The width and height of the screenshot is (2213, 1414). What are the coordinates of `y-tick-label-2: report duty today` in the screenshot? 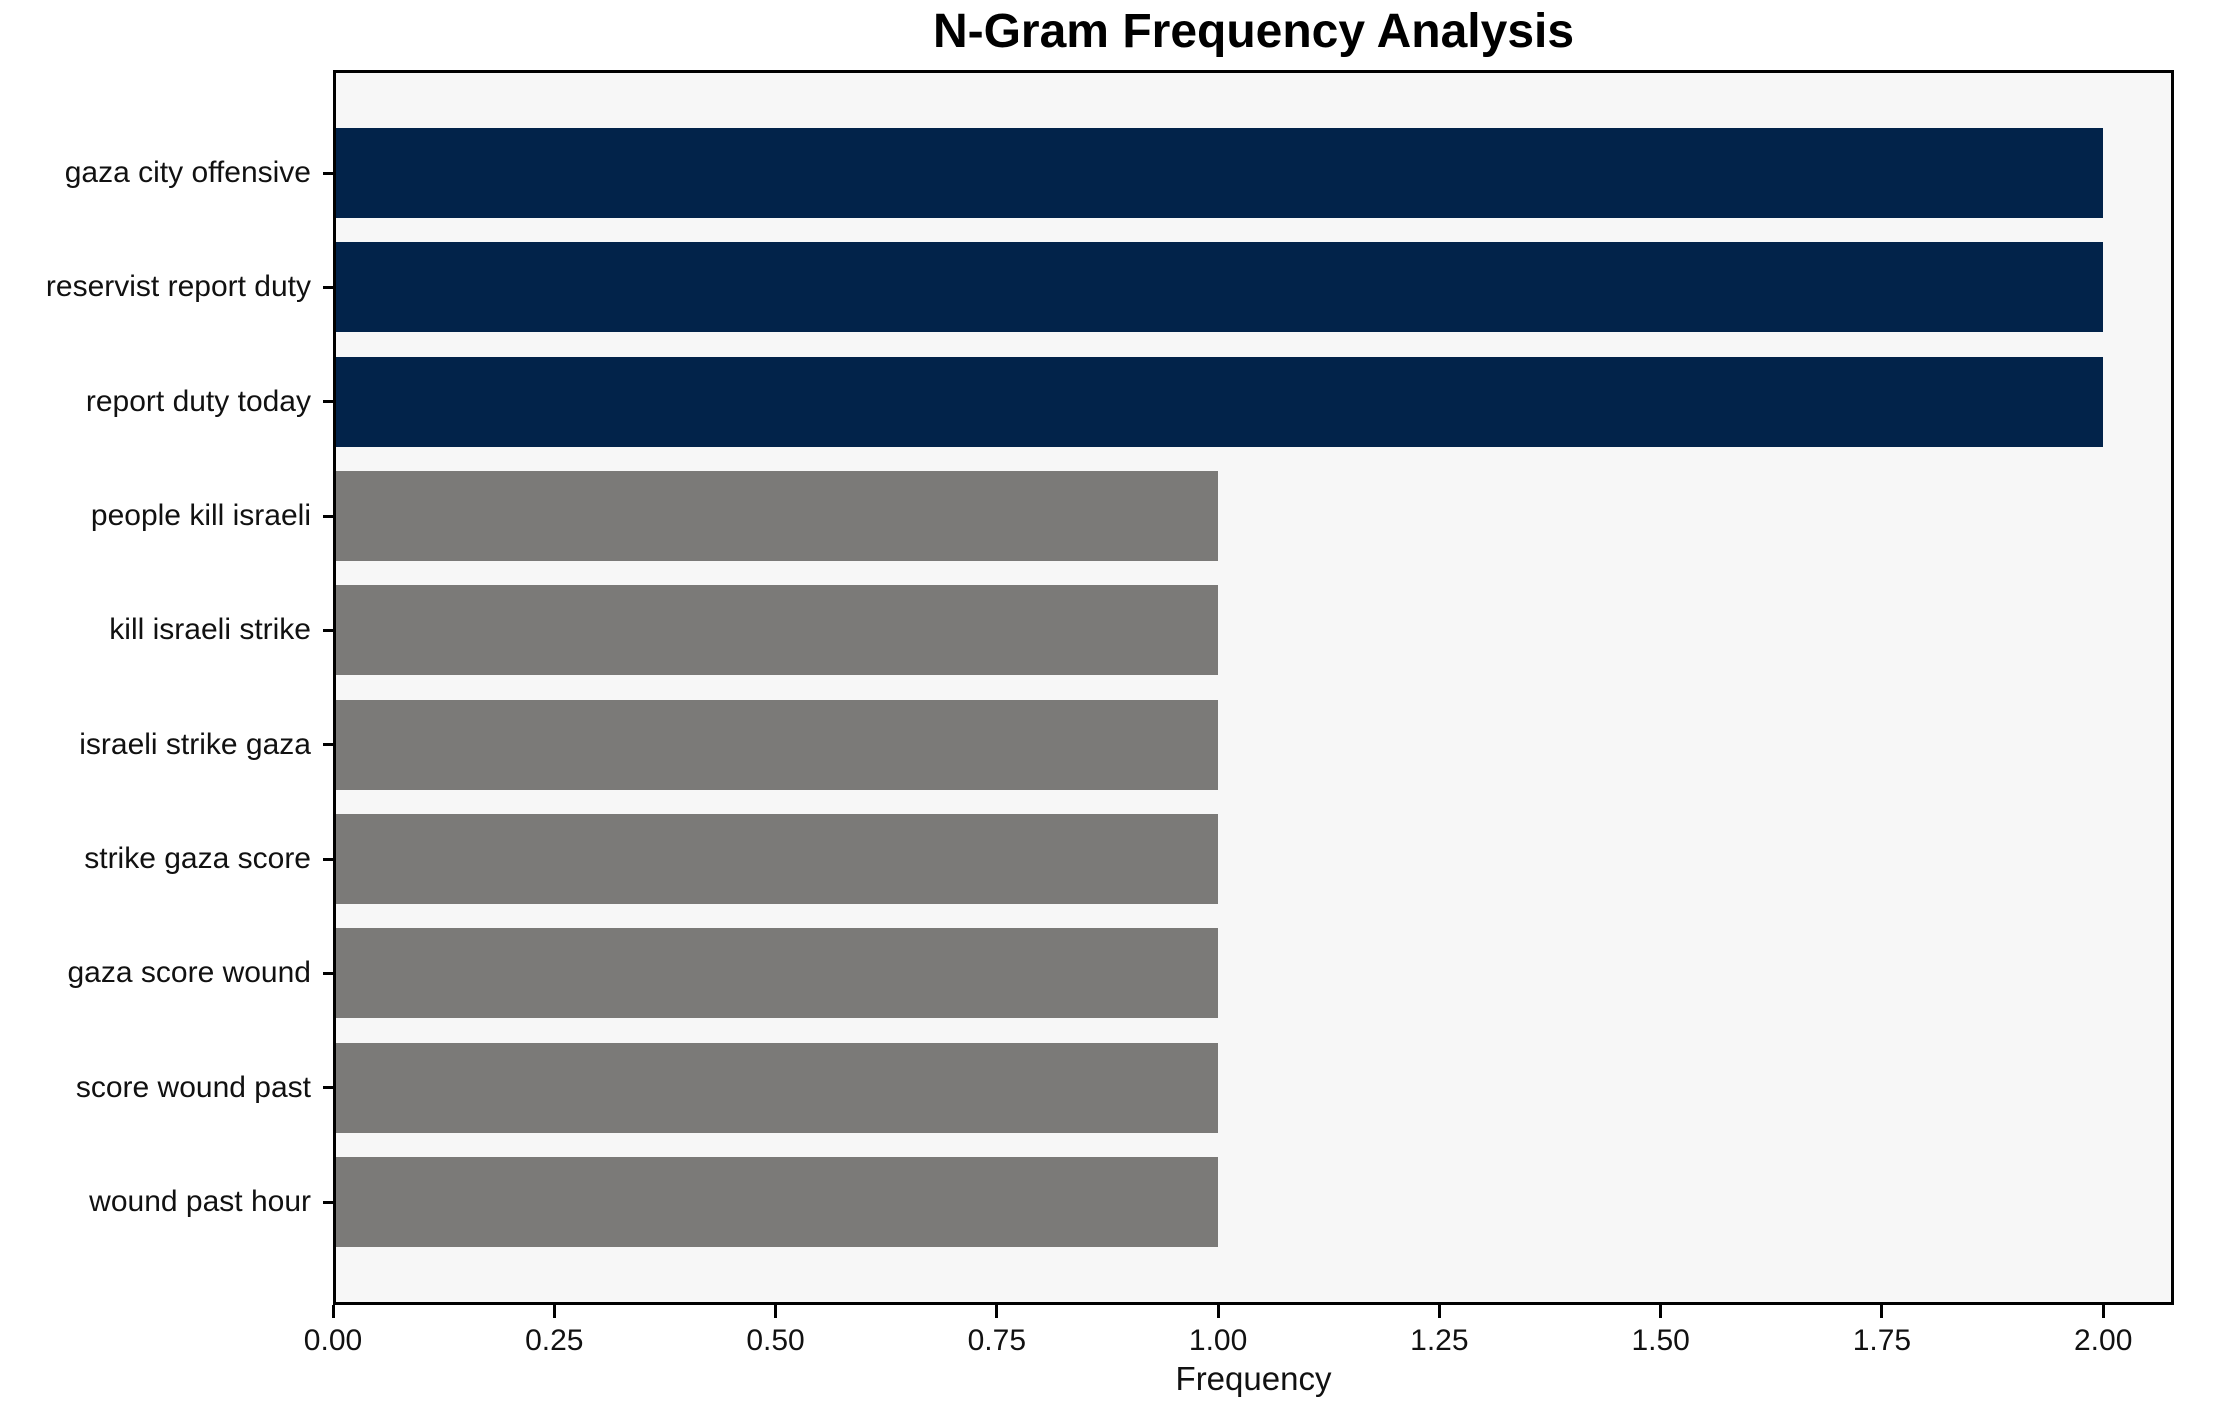 It's located at (198, 401).